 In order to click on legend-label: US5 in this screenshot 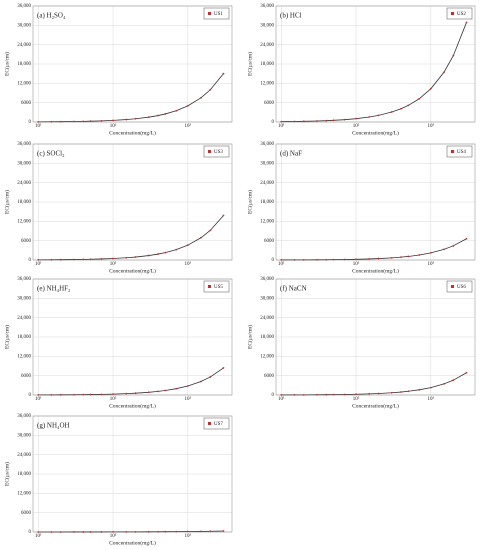, I will do `click(218, 287)`.